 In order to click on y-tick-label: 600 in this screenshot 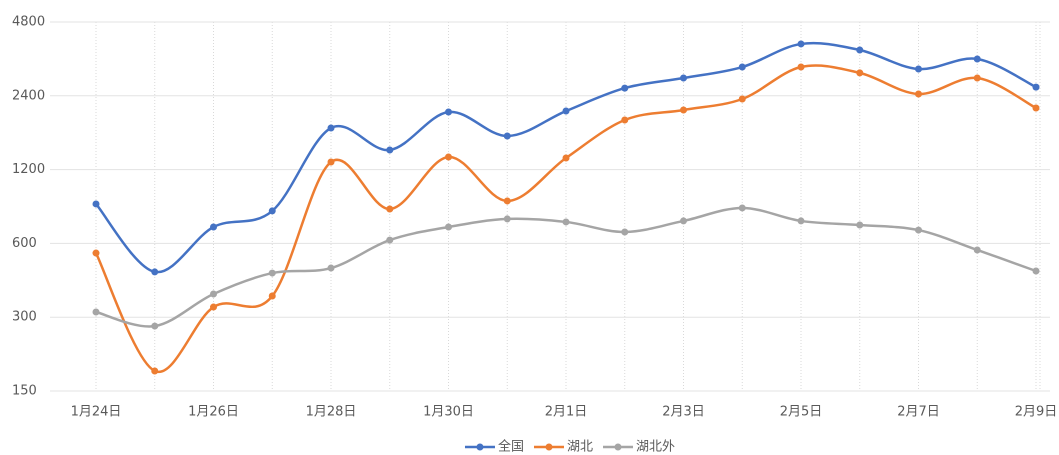, I will do `click(24, 243)`.